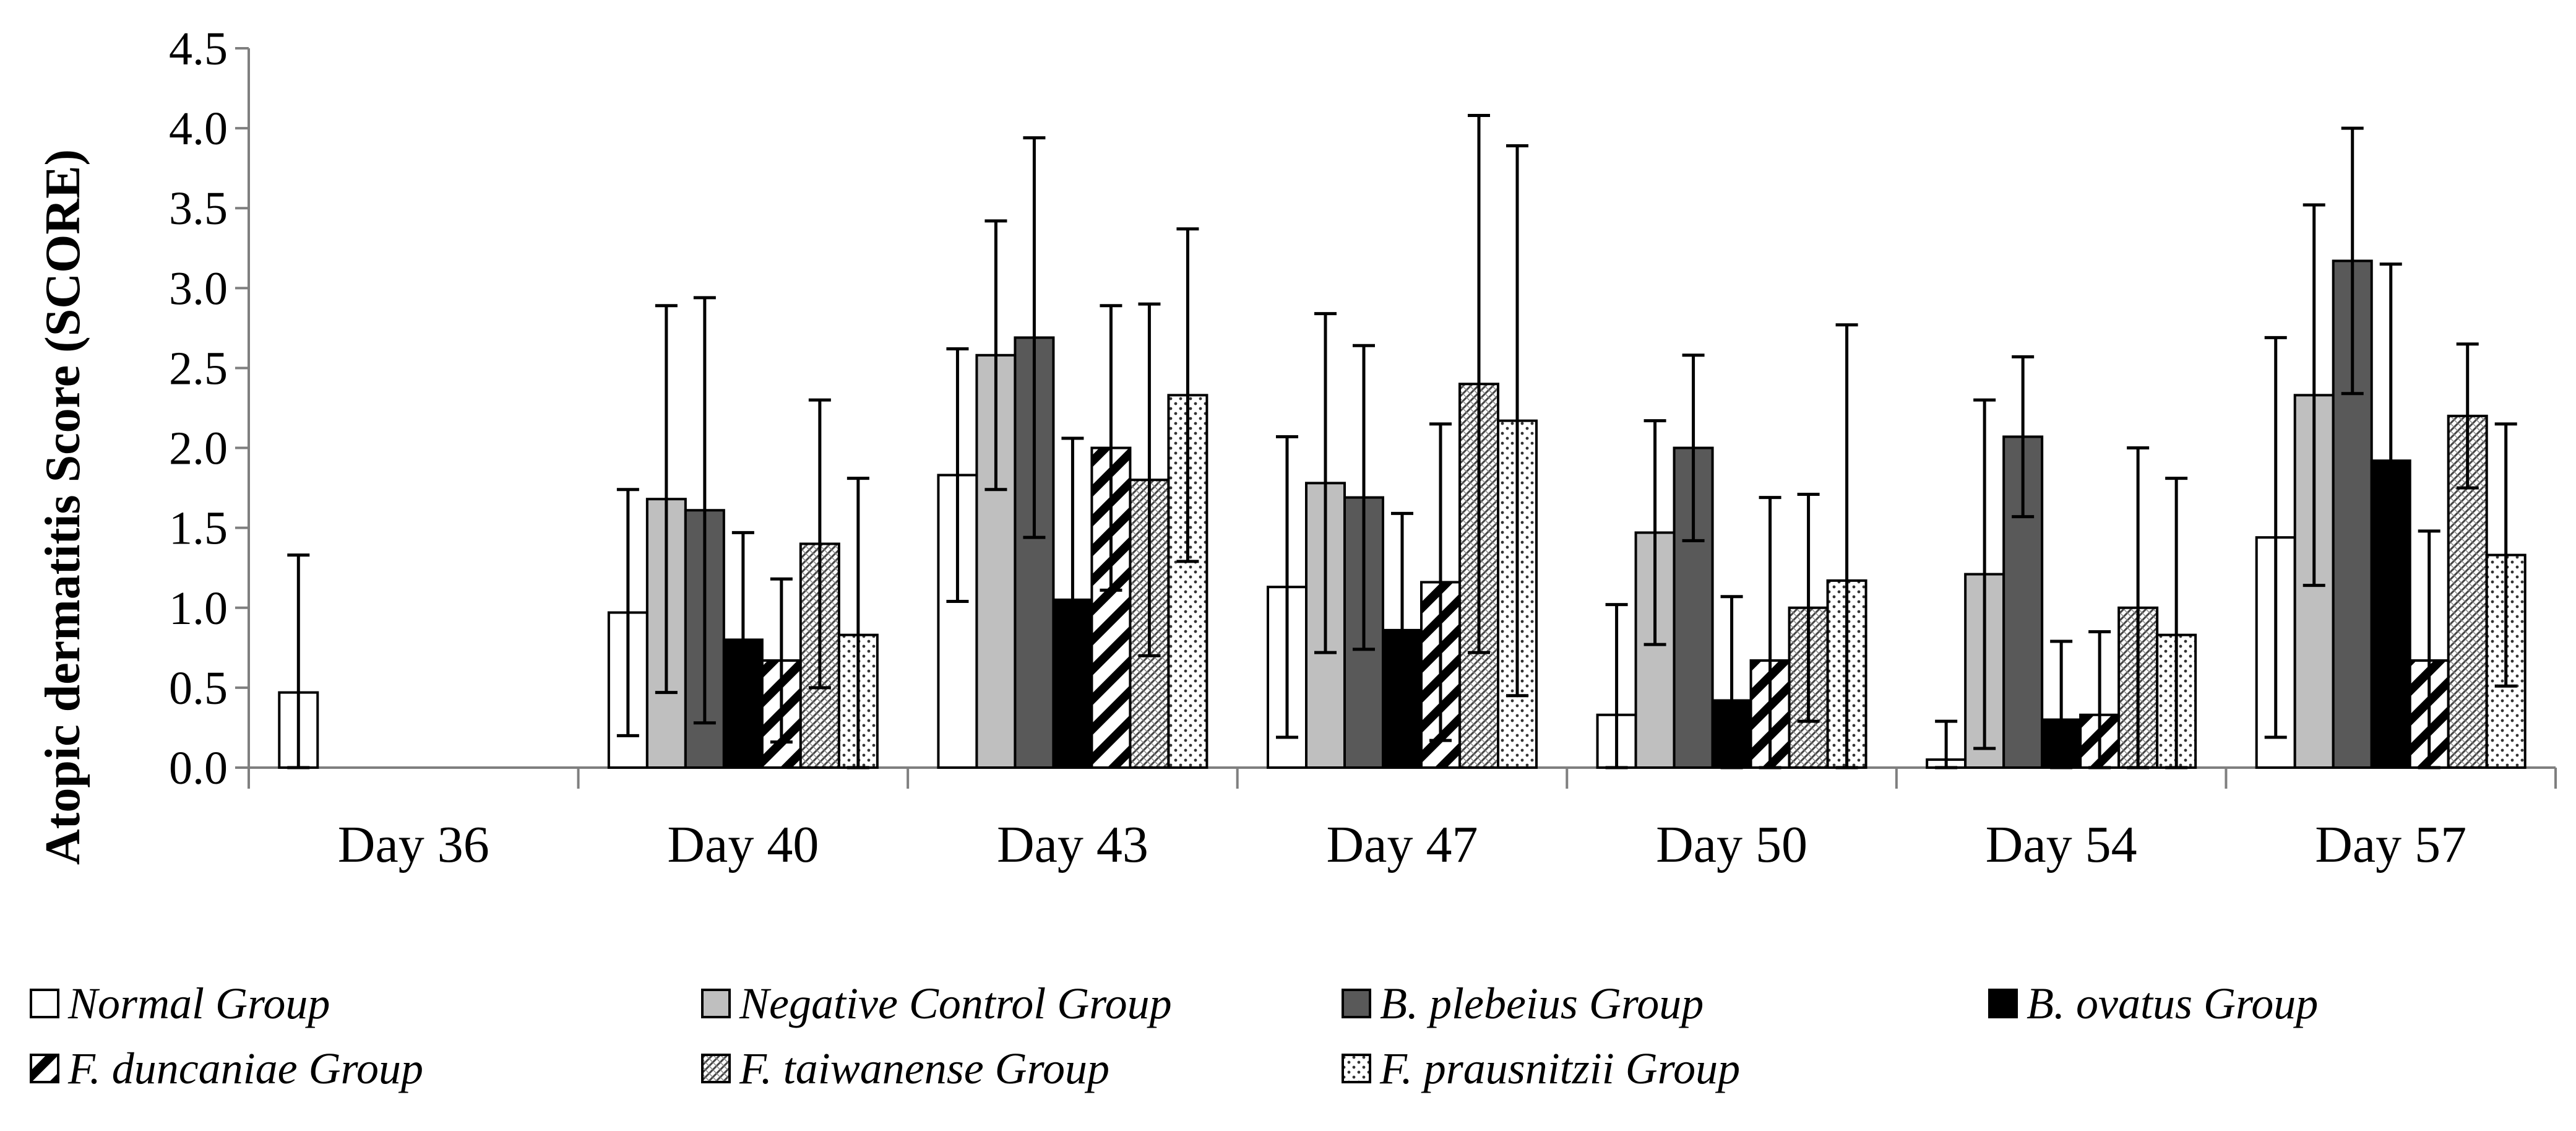 The height and width of the screenshot is (1131, 2576). What do you see at coordinates (2390, 844) in the screenshot?
I see `x-tick-label: Day 57` at bounding box center [2390, 844].